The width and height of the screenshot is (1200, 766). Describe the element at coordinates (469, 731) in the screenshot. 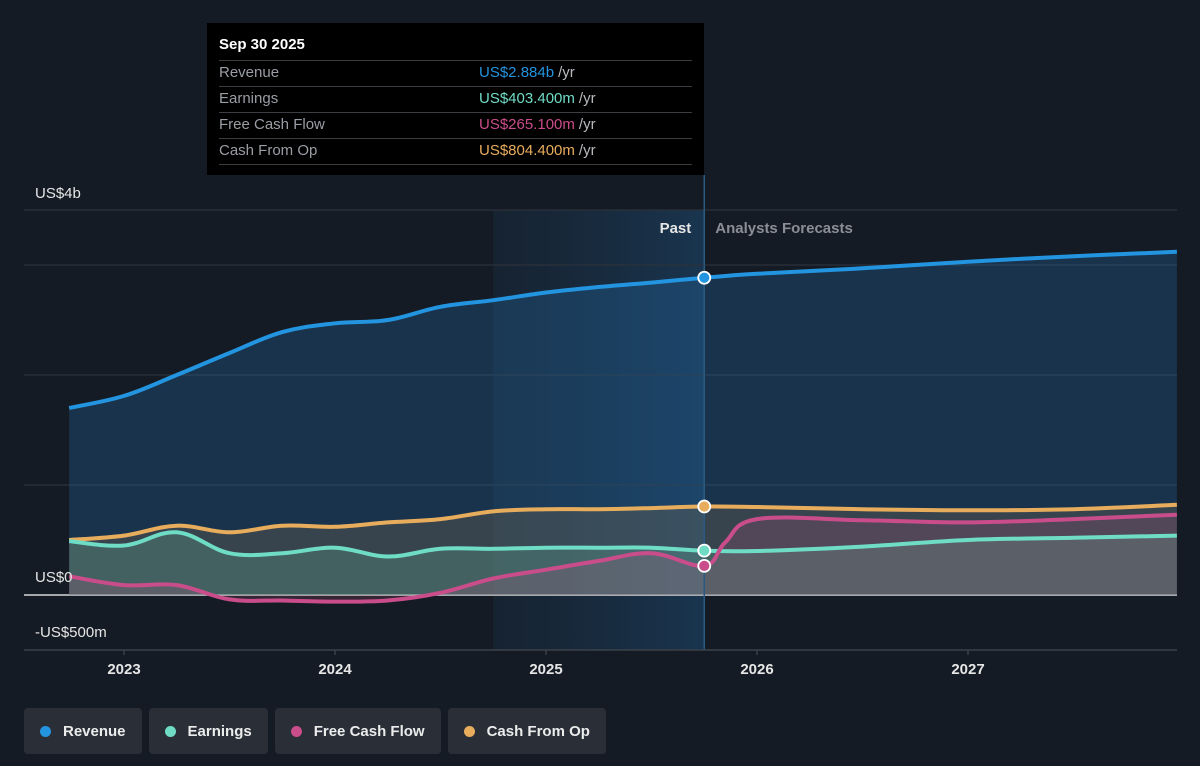

I see `cash-from-op-dot-icon` at that location.